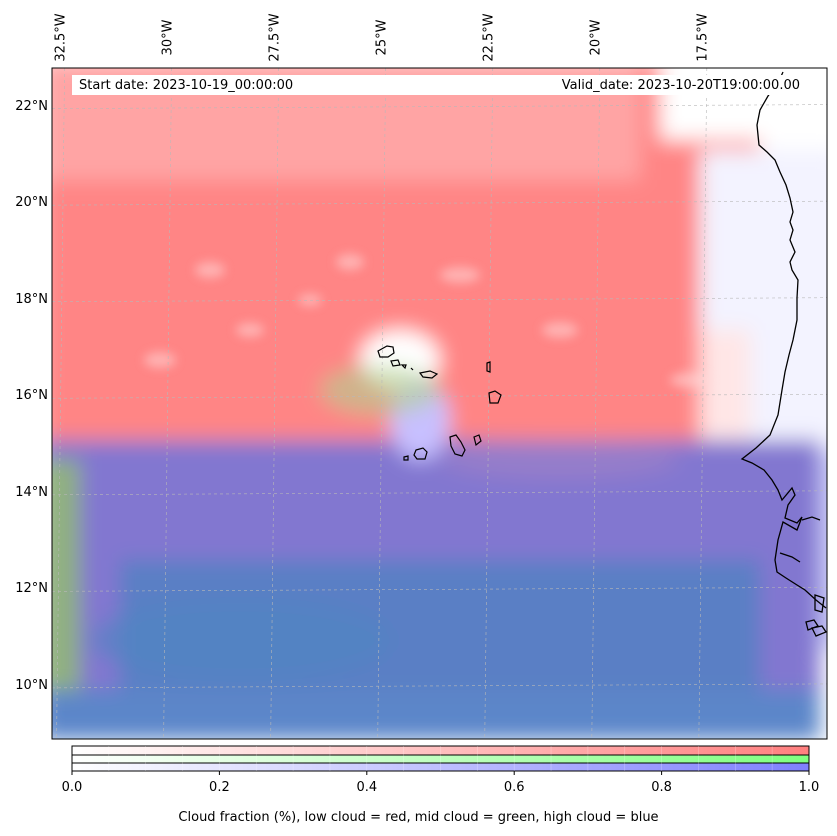 This screenshot has width=837, height=836. I want to click on valid-date-label: Valid_date: 2023-10-20T19:00:00.00, so click(680, 85).